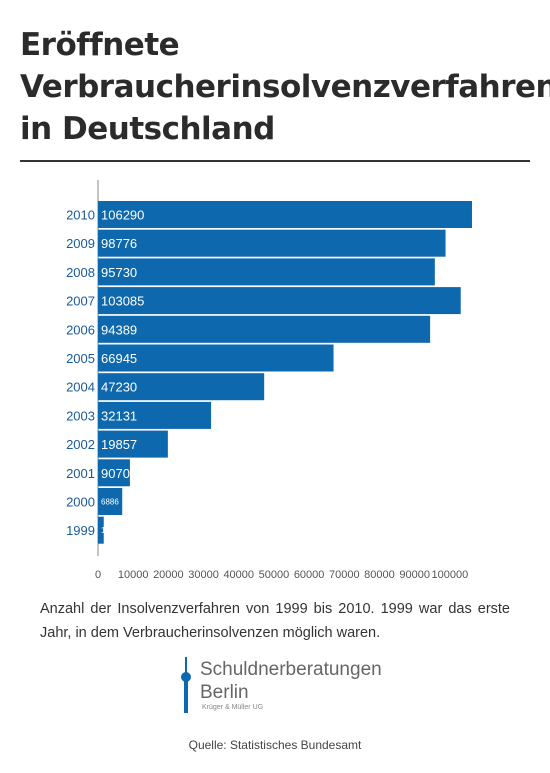  I want to click on x-tick-label: 60000, so click(309, 575).